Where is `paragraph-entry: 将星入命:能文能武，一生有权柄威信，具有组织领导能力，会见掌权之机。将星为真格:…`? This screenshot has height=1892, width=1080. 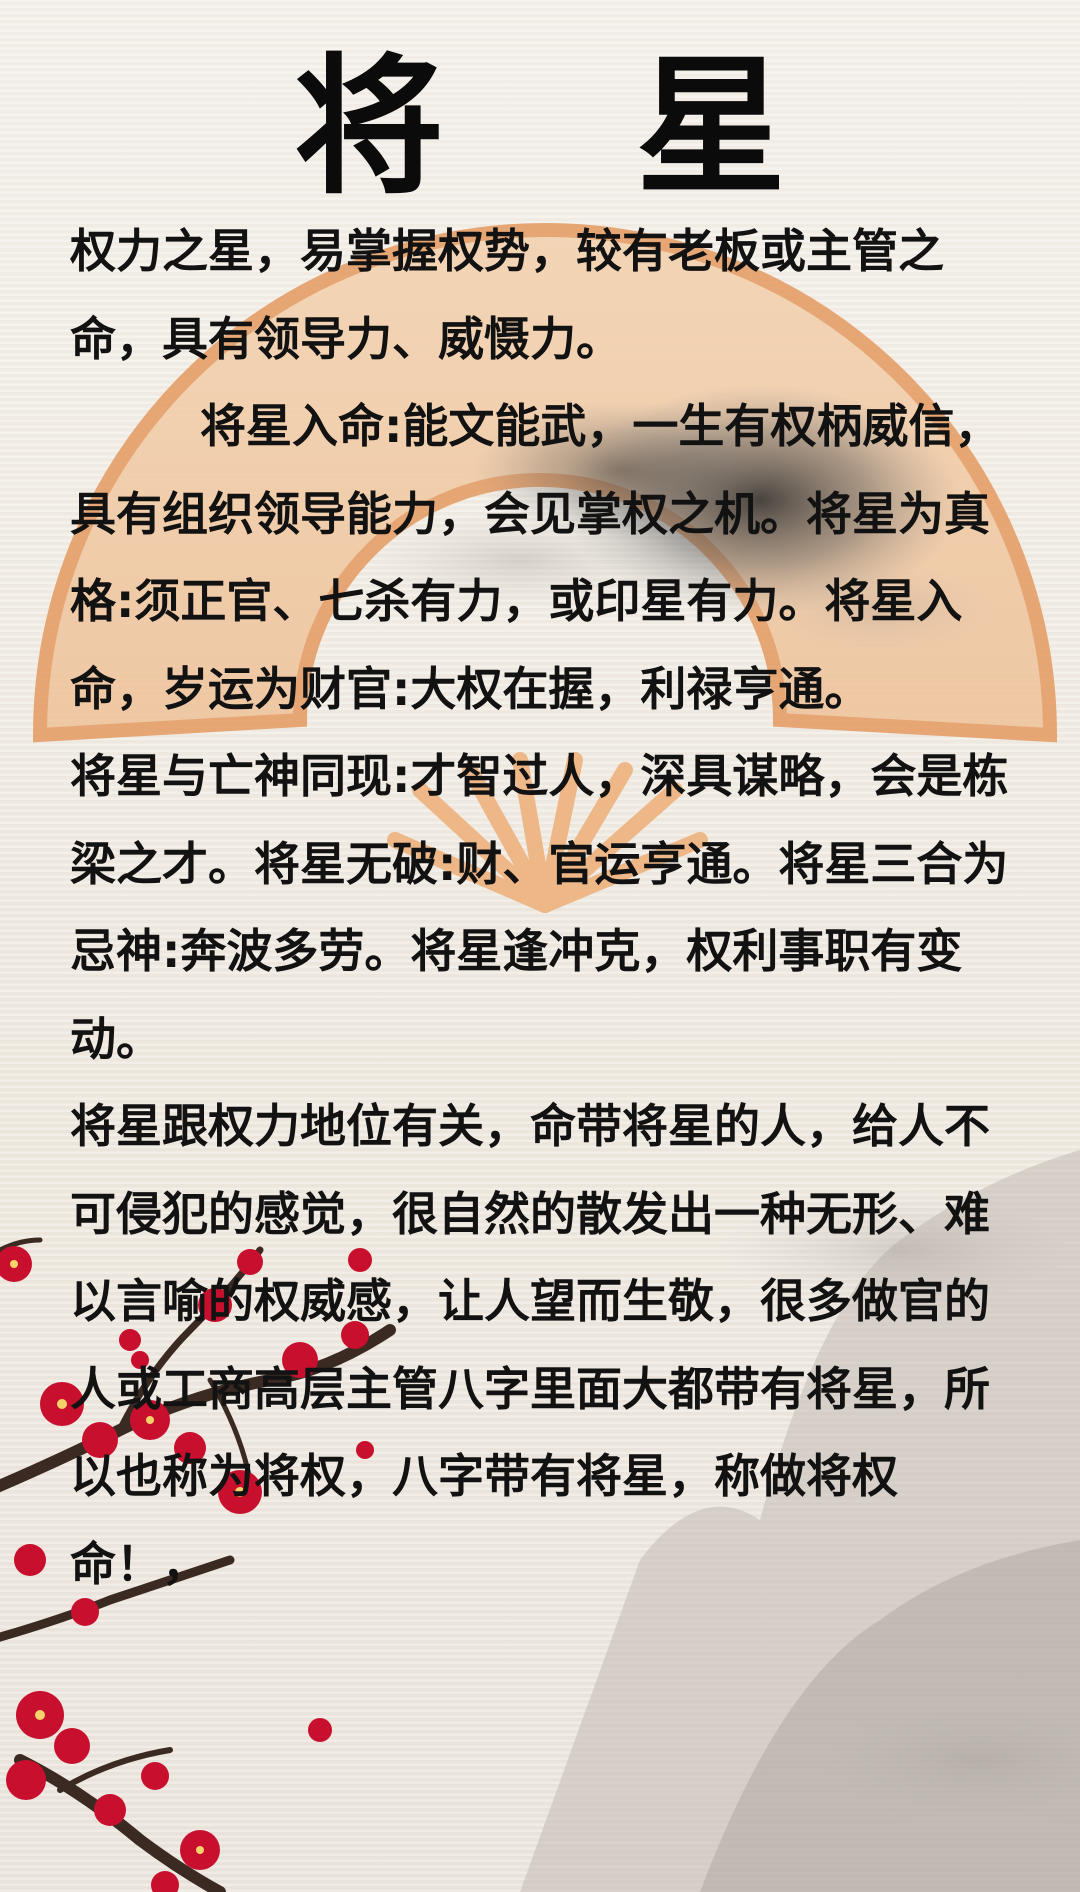
paragraph-entry: 将星入命:能文能武，一生有权柄威信，具有组织领导能力，会见掌权之机。将星为真格:… is located at coordinates (535, 557).